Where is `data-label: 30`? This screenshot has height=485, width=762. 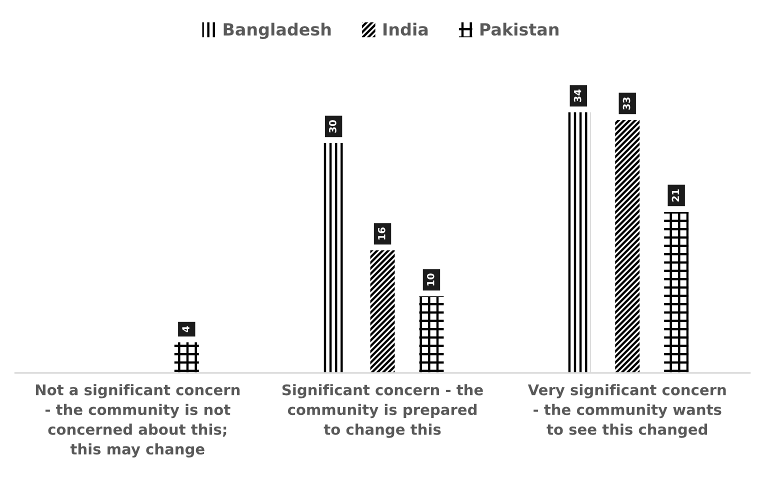
data-label: 30 is located at coordinates (332, 126).